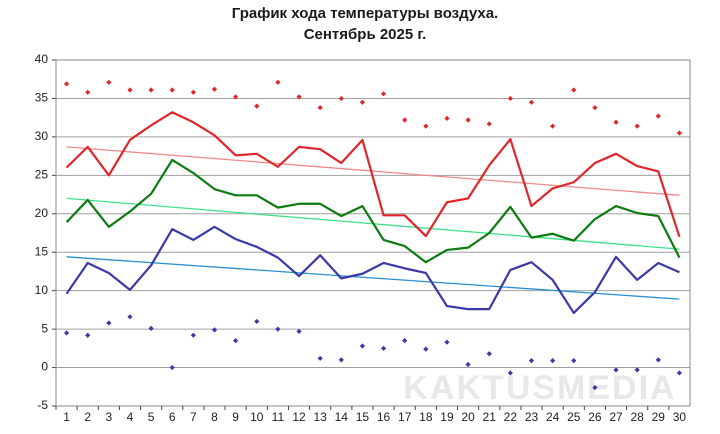 This screenshot has height=434, width=720. I want to click on x-tick-label: 21, so click(490, 417).